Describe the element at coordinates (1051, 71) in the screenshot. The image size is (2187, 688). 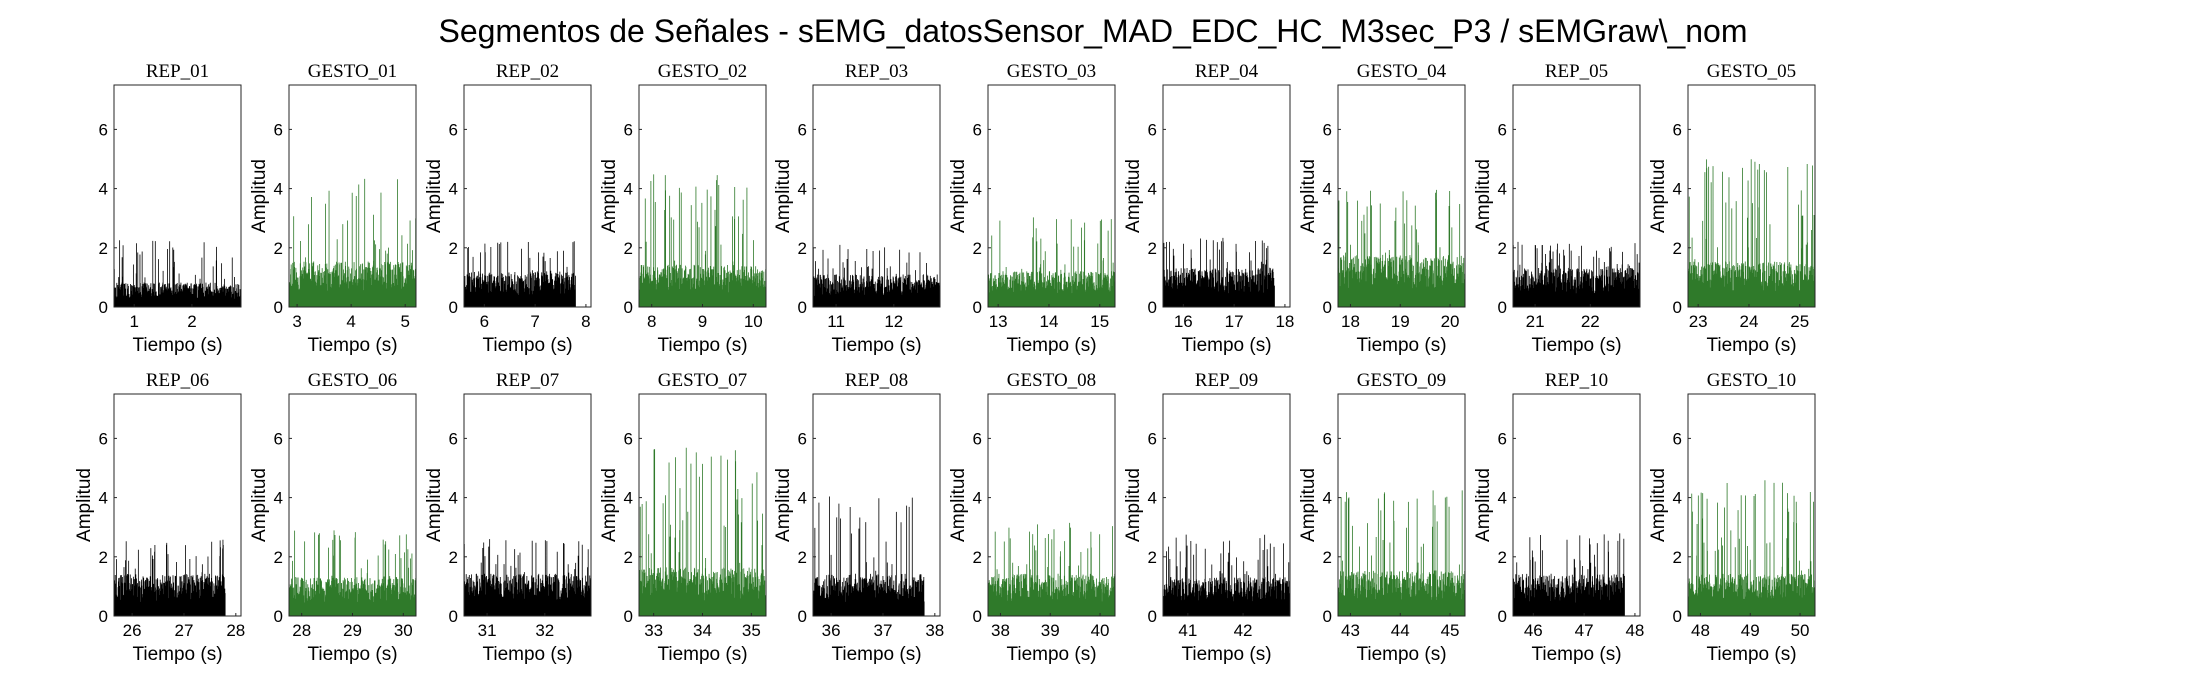
I see `subplot-title: GESTO_03` at that location.